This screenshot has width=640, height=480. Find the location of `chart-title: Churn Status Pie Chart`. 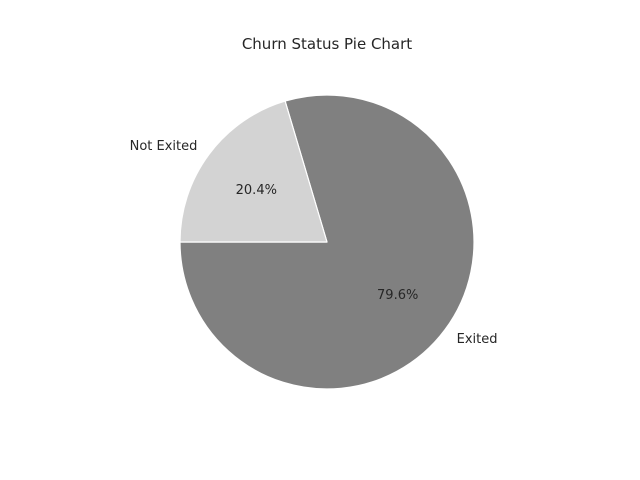

chart-title: Churn Status Pie Chart is located at coordinates (327, 44).